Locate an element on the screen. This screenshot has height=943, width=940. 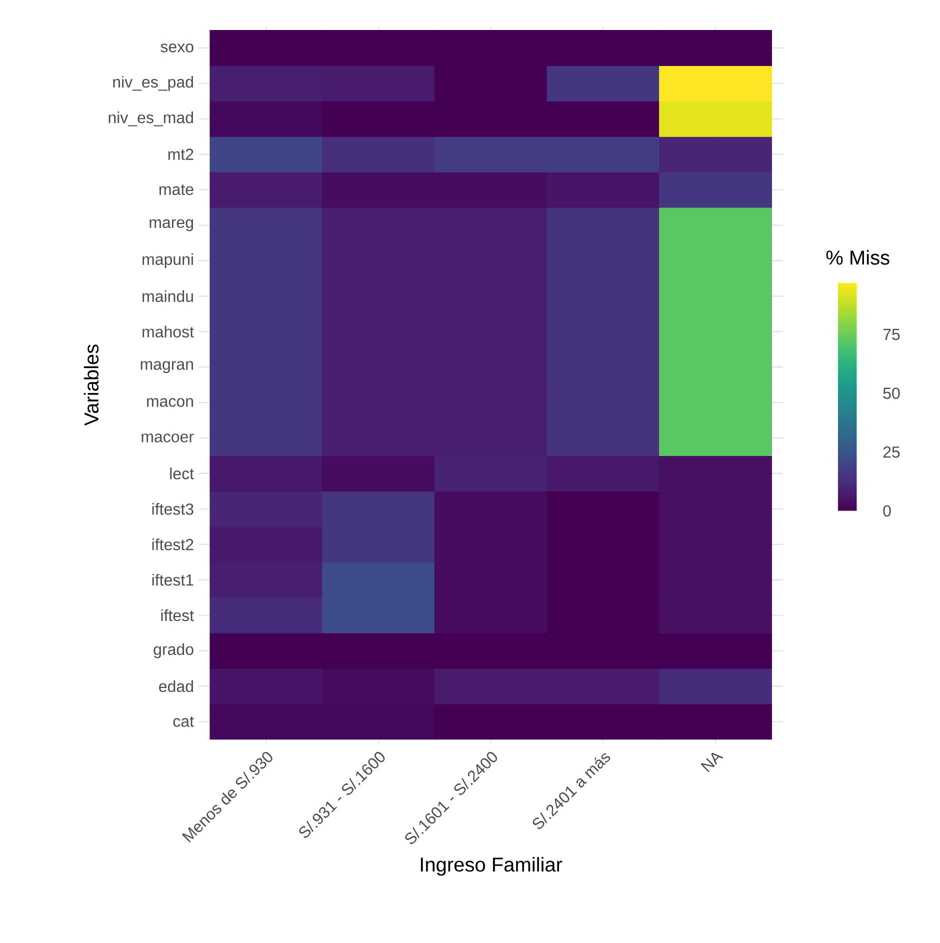
y-tick-label: mt2 is located at coordinates (181, 154).